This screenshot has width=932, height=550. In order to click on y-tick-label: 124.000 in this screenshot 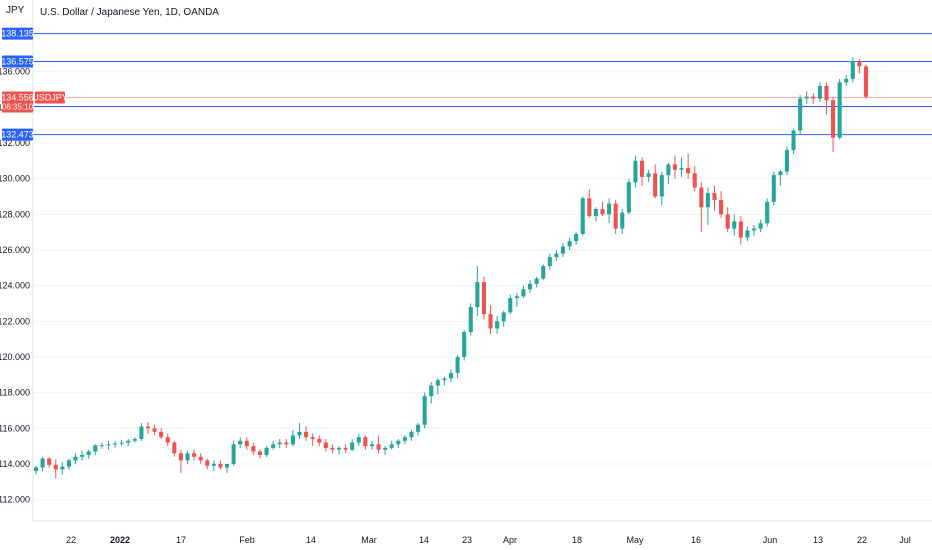, I will do `click(15, 286)`.